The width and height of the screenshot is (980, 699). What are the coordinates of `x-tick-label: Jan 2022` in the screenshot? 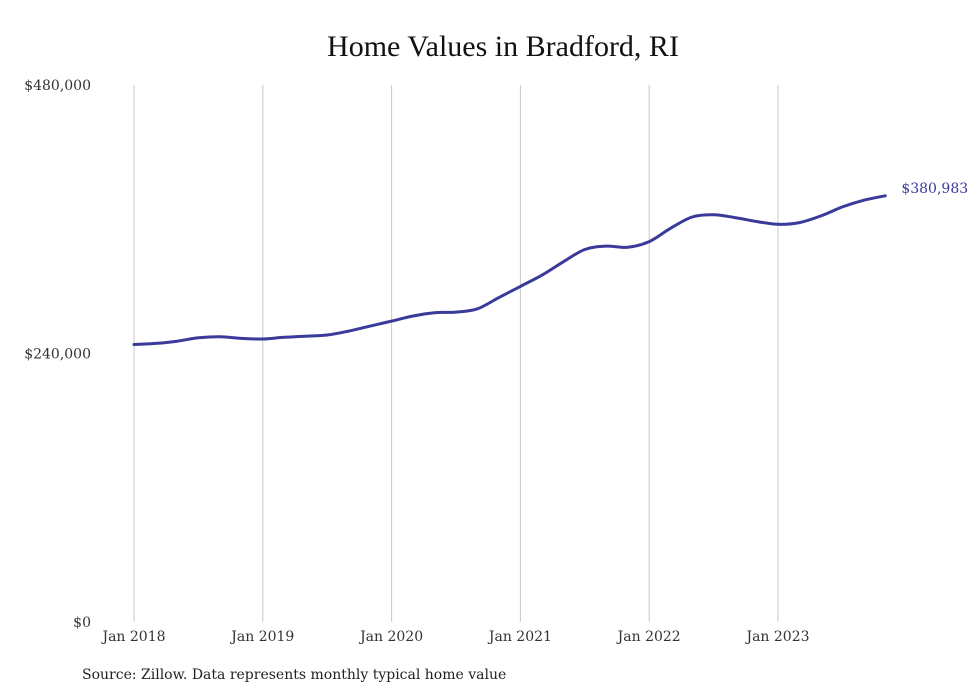 It's located at (648, 637).